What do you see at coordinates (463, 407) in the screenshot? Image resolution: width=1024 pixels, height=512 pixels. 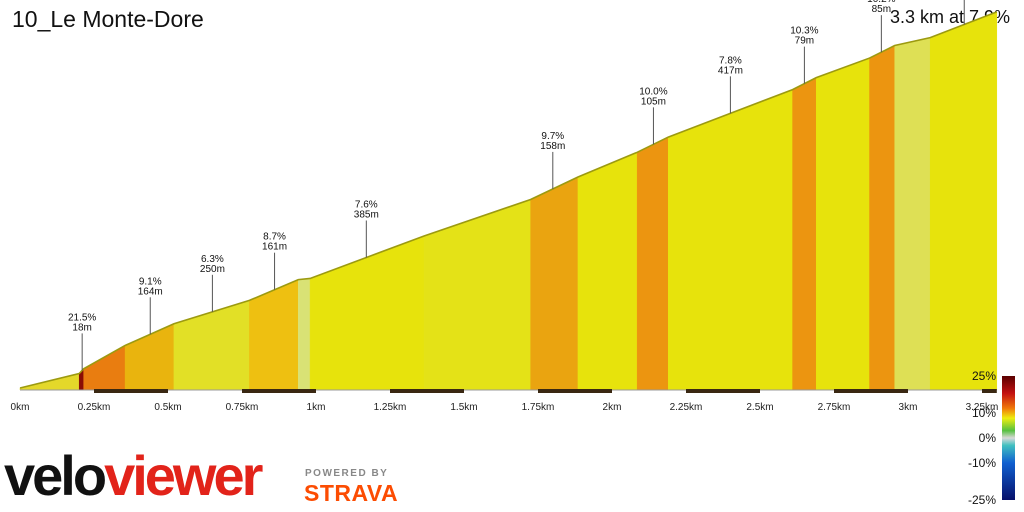 I see `x-tick-label: 1.5km` at bounding box center [463, 407].